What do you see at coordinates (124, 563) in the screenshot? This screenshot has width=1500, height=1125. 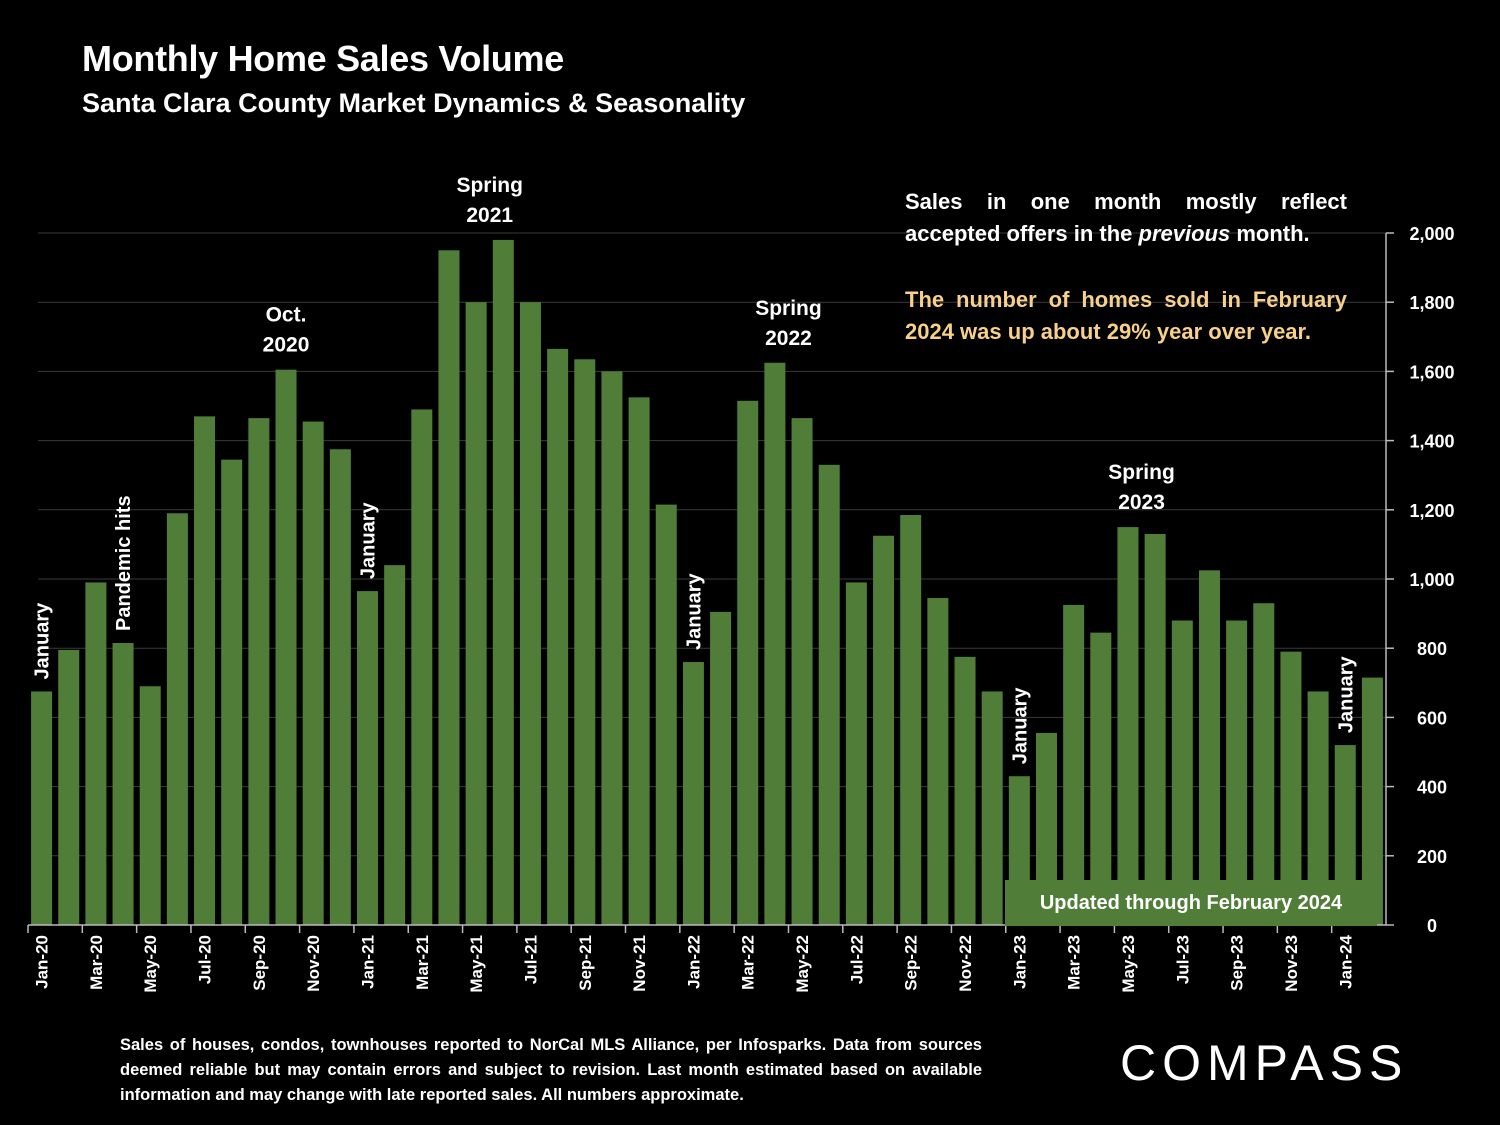 I see `annotation-label: Pandemic hits` at bounding box center [124, 563].